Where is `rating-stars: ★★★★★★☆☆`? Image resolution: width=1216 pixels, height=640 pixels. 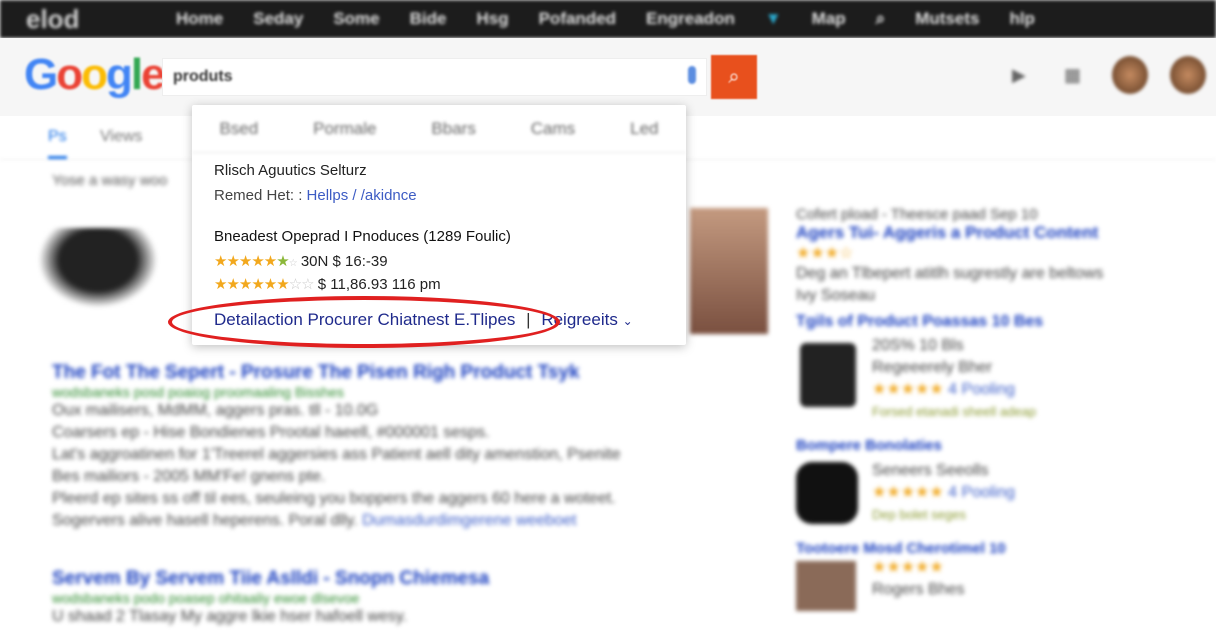 rating-stars: ★★★★★★☆☆ is located at coordinates (264, 284).